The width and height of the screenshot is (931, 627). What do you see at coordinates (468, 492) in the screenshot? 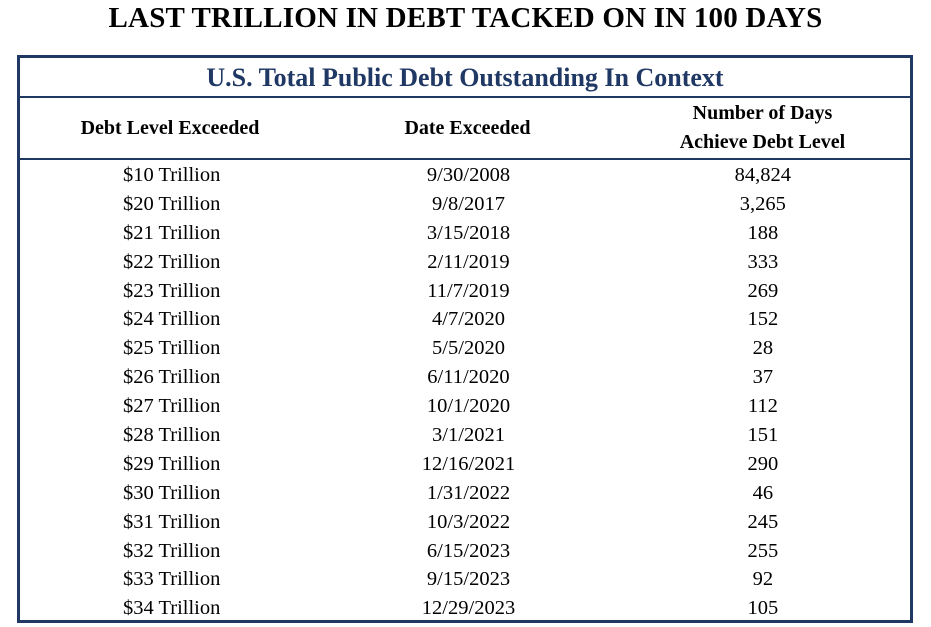
I see `date-cell: 1/31/2022` at bounding box center [468, 492].